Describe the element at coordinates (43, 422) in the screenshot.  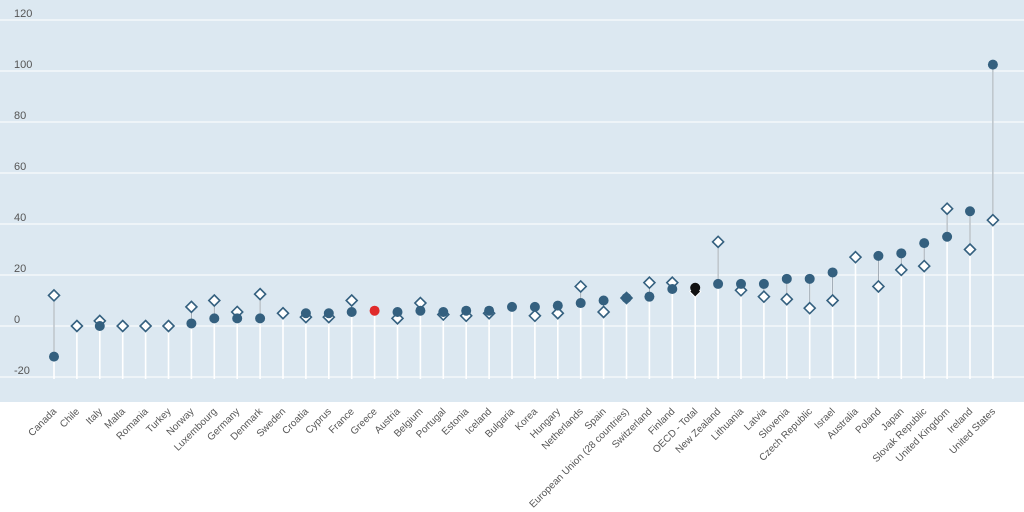
I see `x-tick-label: Canada` at that location.